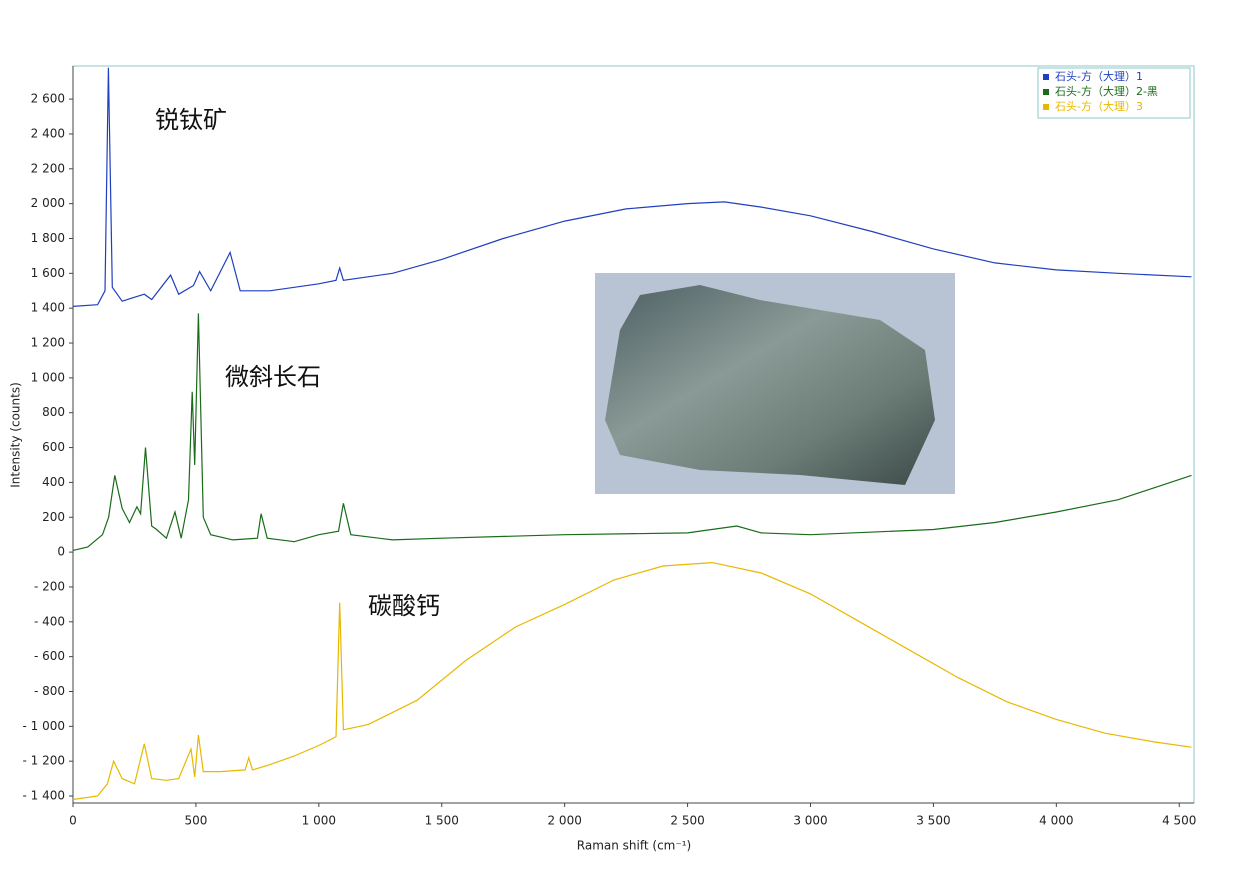 This screenshot has height=891, width=1256. What do you see at coordinates (49, 586) in the screenshot?
I see `y-tick-label: - 200` at bounding box center [49, 586].